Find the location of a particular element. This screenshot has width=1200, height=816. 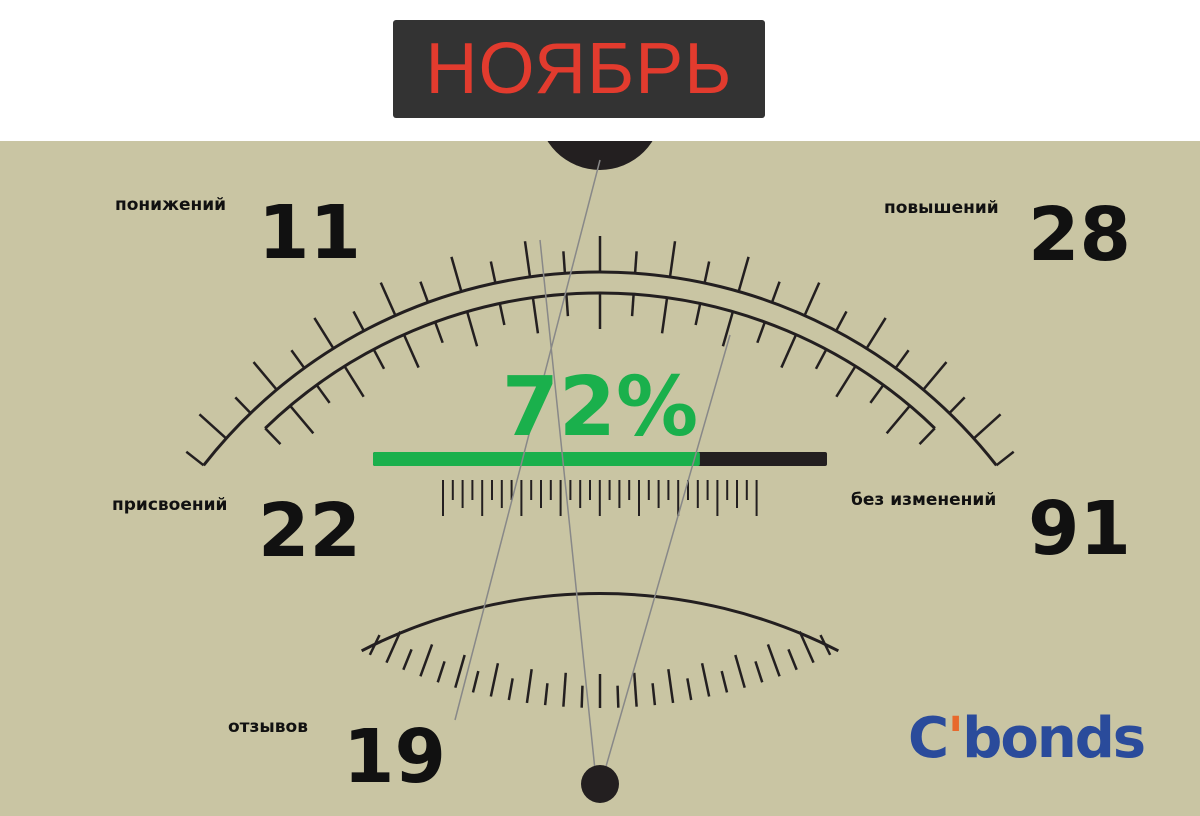

downgrades-label: понижений is located at coordinates (171, 205).